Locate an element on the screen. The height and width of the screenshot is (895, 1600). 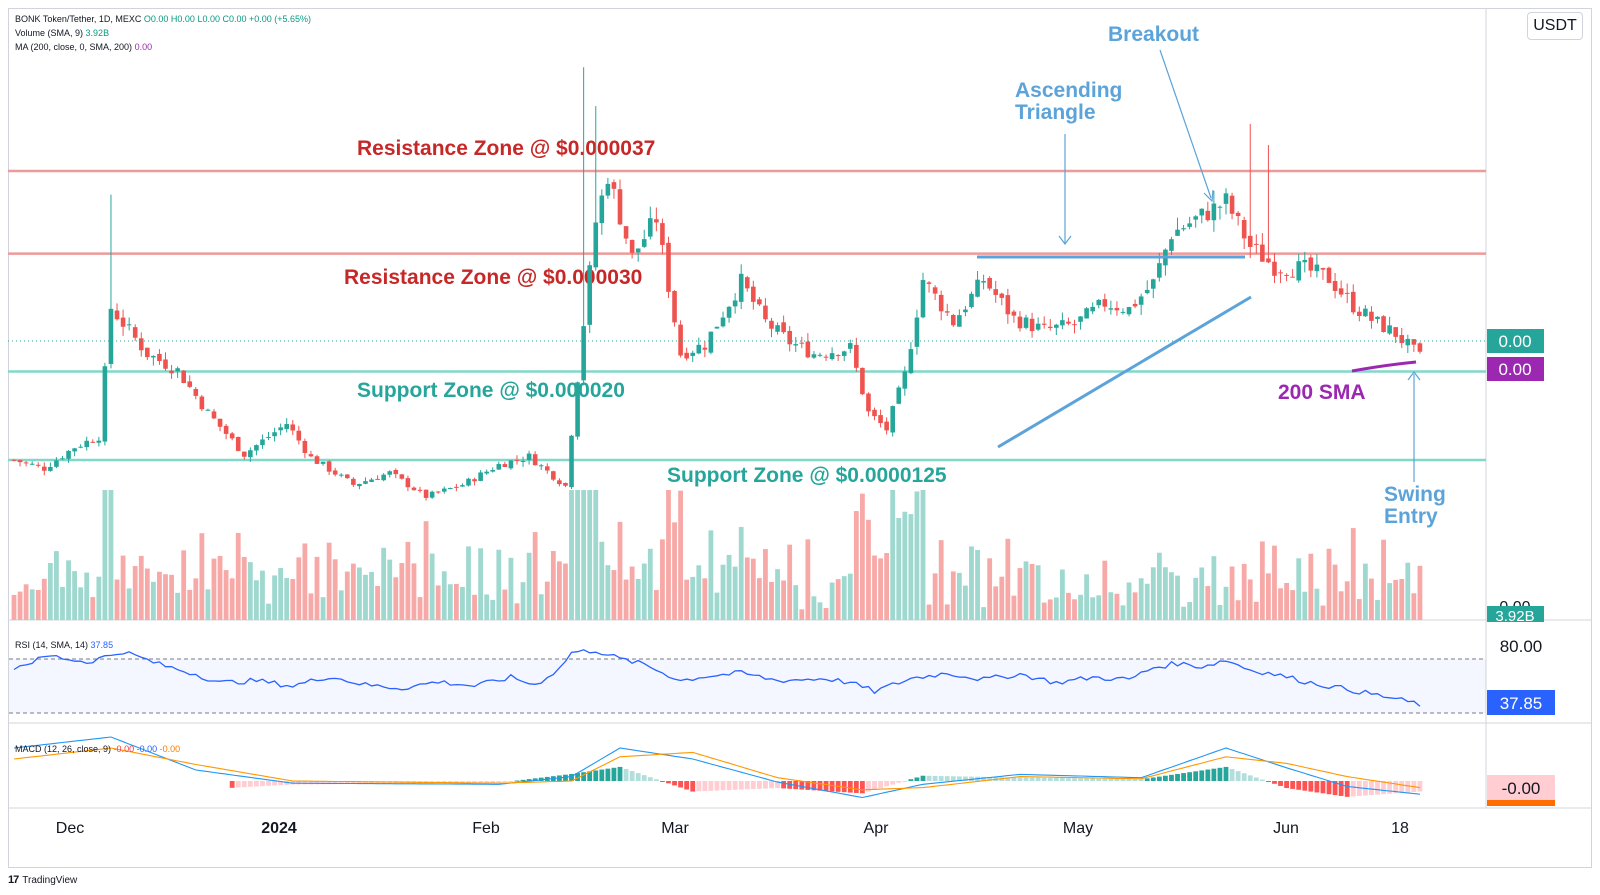
last-price-value: 0.00 is located at coordinates (1514, 341).